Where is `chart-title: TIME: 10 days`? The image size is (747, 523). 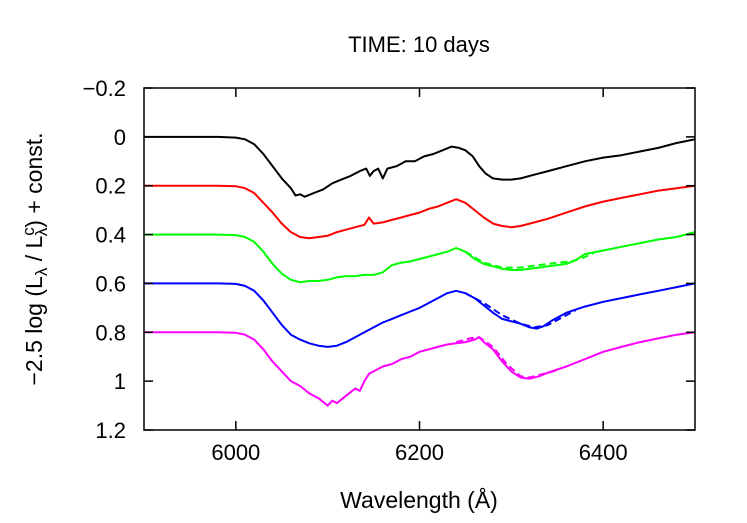 chart-title: TIME: 10 days is located at coordinates (419, 44).